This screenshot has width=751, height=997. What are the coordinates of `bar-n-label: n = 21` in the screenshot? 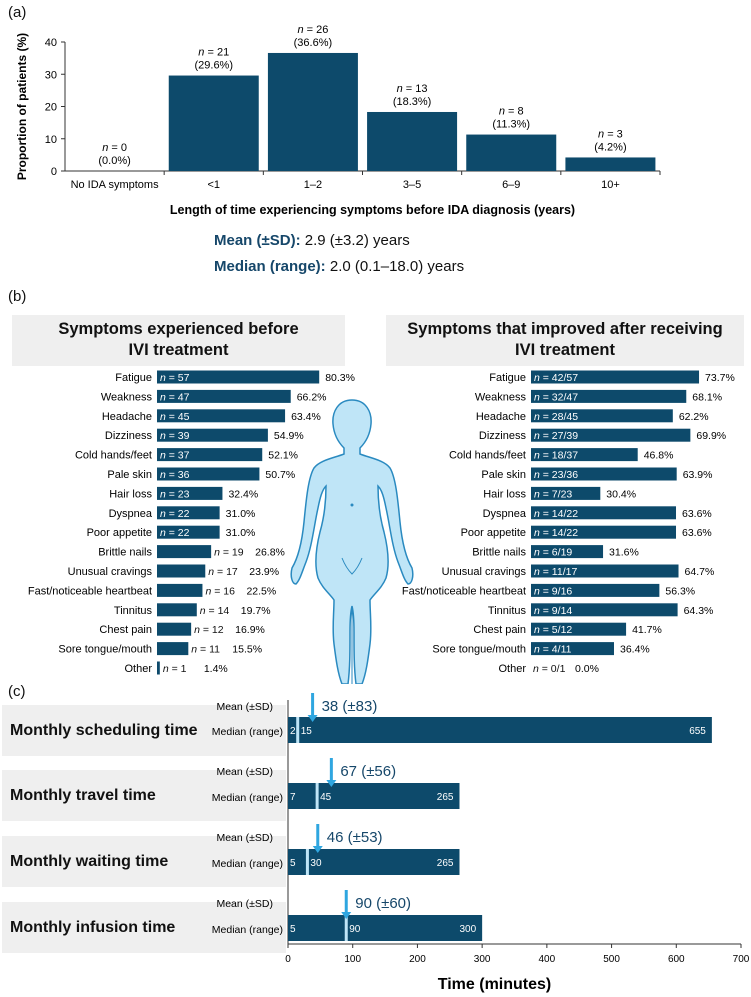 It's located at (213, 53).